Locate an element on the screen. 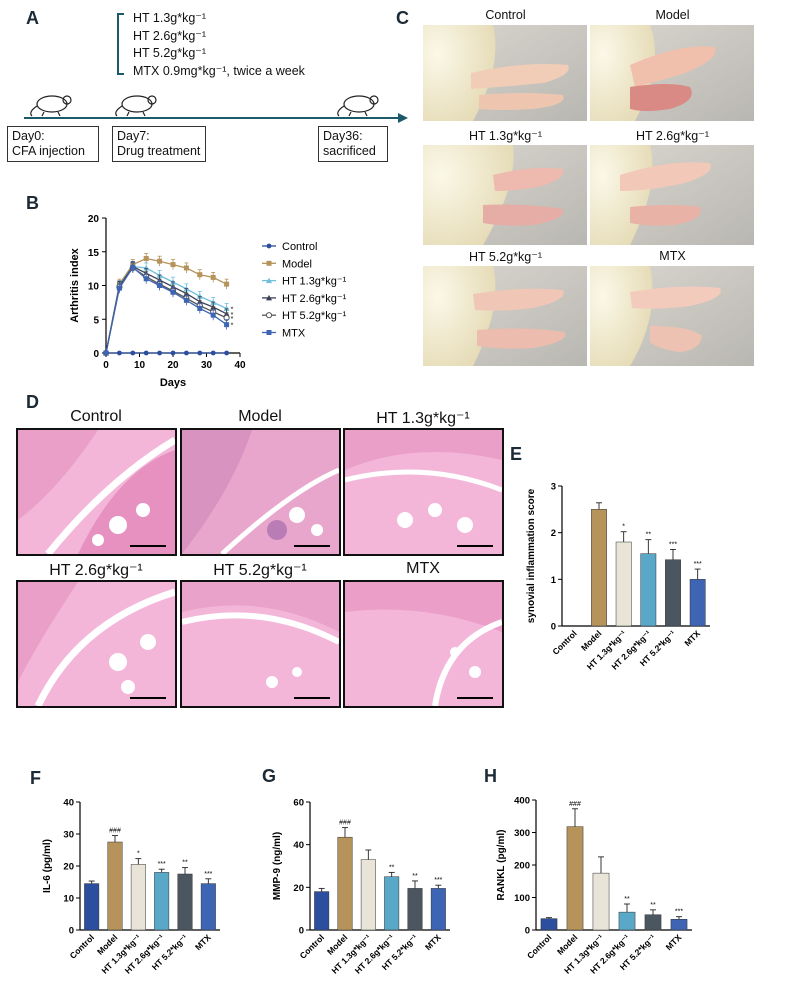  category-label: Control is located at coordinates (312, 946).